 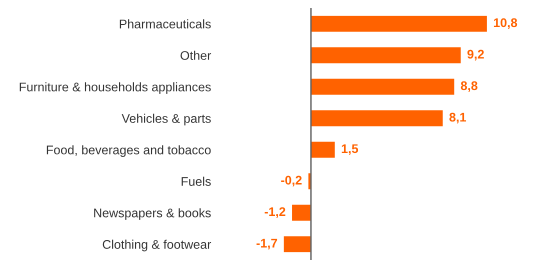 I want to click on y-tick-label: Pharmaceuticals, so click(x=165, y=23).